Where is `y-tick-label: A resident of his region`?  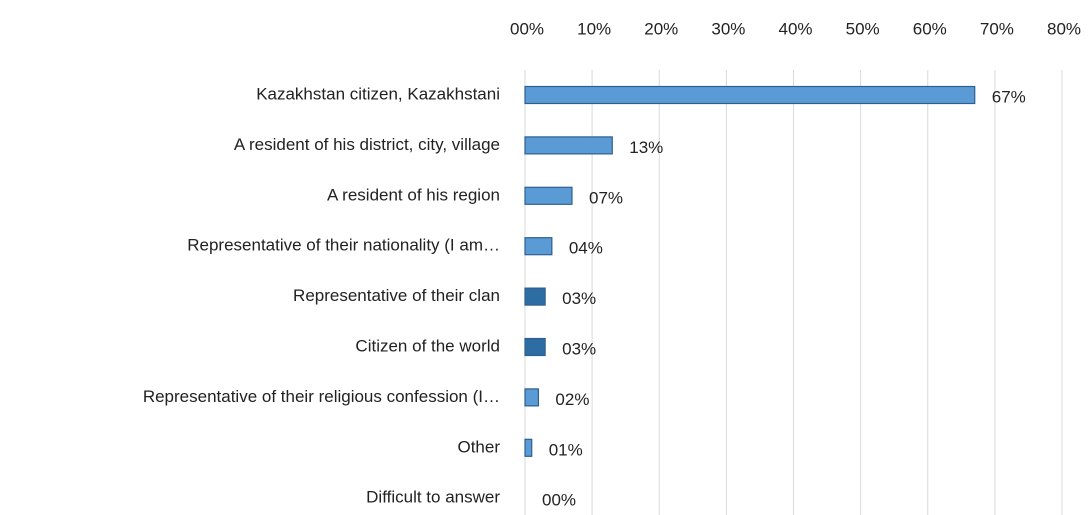
y-tick-label: A resident of his region is located at coordinates (413, 194).